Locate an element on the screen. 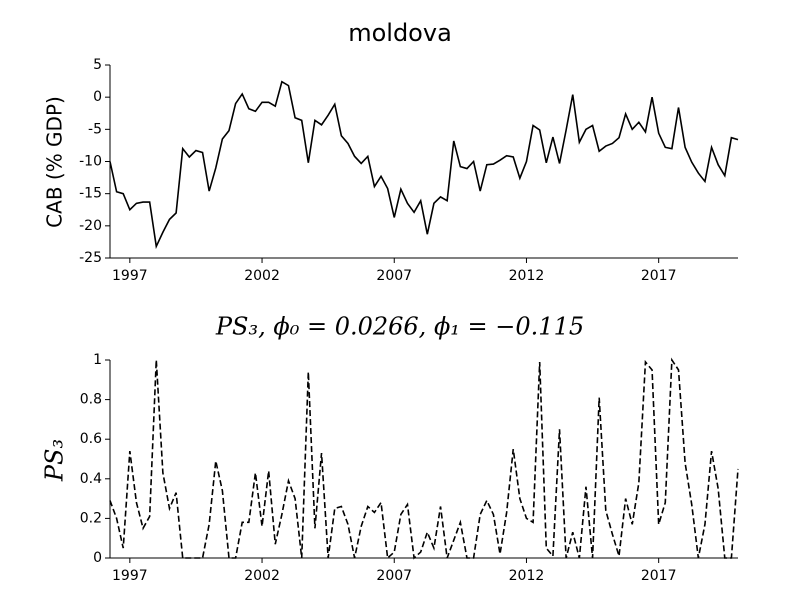  chart-title: moldova is located at coordinates (400, 33).